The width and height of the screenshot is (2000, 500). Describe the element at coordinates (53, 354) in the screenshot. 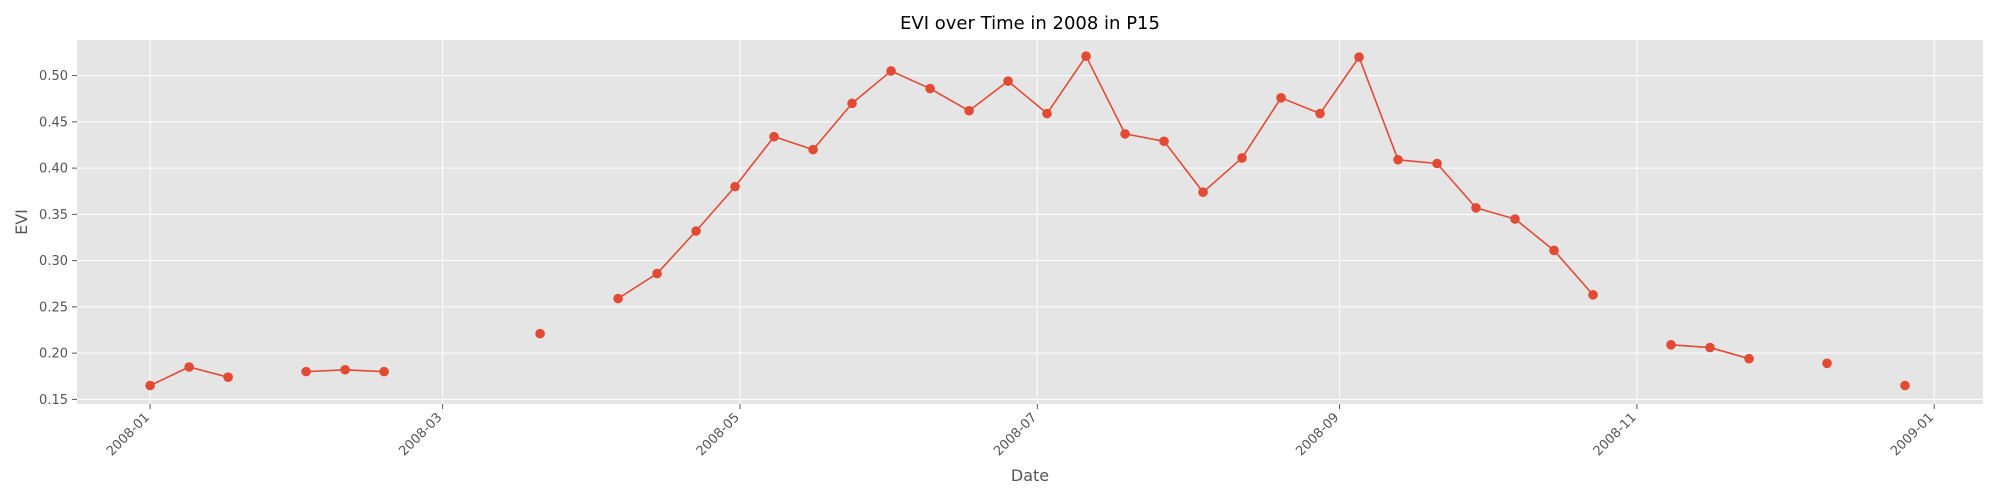

I see `y-tick-label: 0.20` at that location.